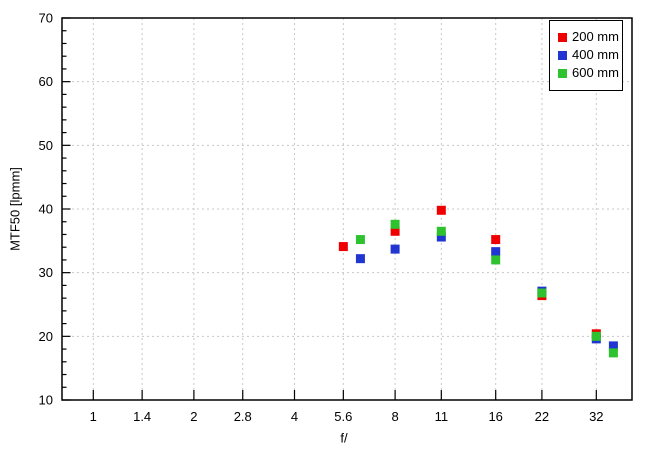 The image size is (655, 455). What do you see at coordinates (542, 416) in the screenshot?
I see `x-tick-label: 22` at bounding box center [542, 416].